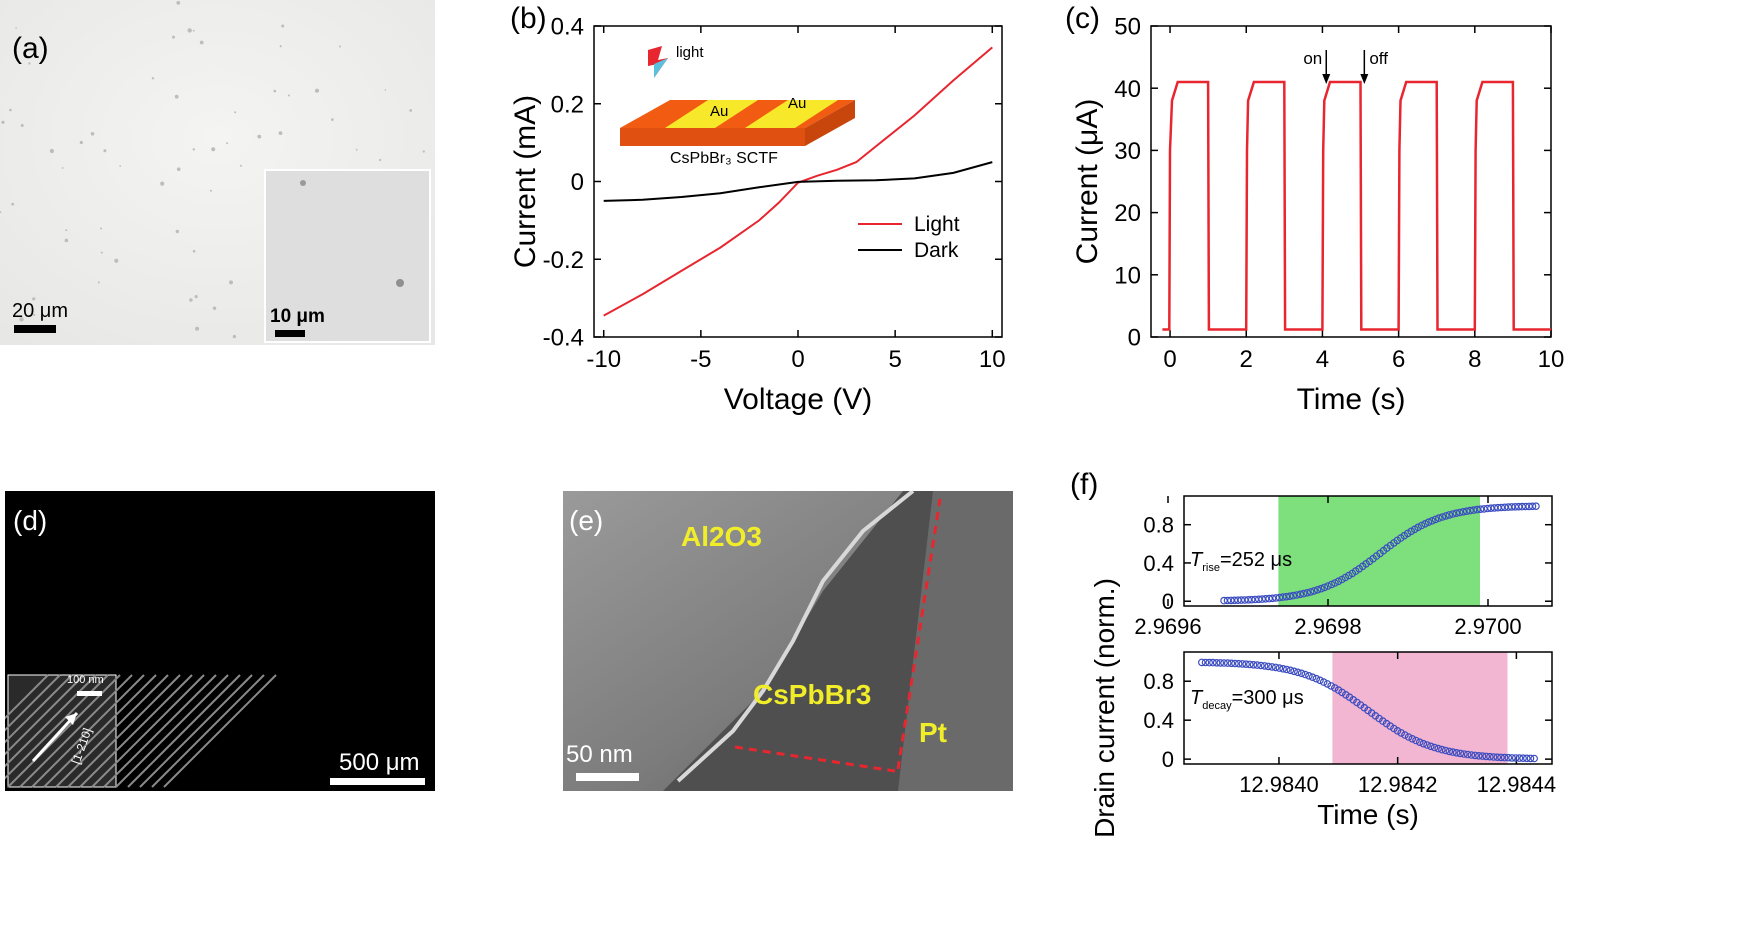 The height and width of the screenshot is (950, 1755). What do you see at coordinates (85, 680) in the screenshot?
I see `scalebar-label-inset-d: 100 nm` at bounding box center [85, 680].